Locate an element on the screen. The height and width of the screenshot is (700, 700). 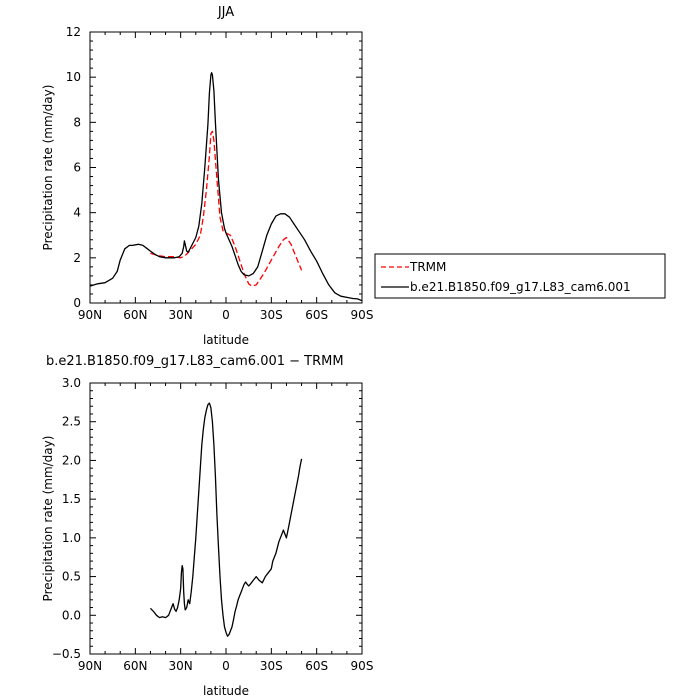
chart-title: b.e21.B1850.f09_g17.L83_cam6.001 − TRMM is located at coordinates (195, 361).